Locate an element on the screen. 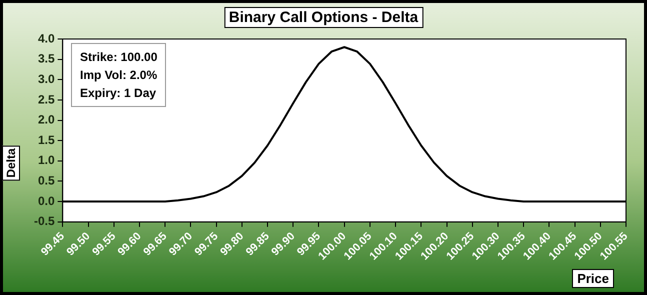 This screenshot has height=295, width=647. x-axis-title: Price is located at coordinates (593, 278).